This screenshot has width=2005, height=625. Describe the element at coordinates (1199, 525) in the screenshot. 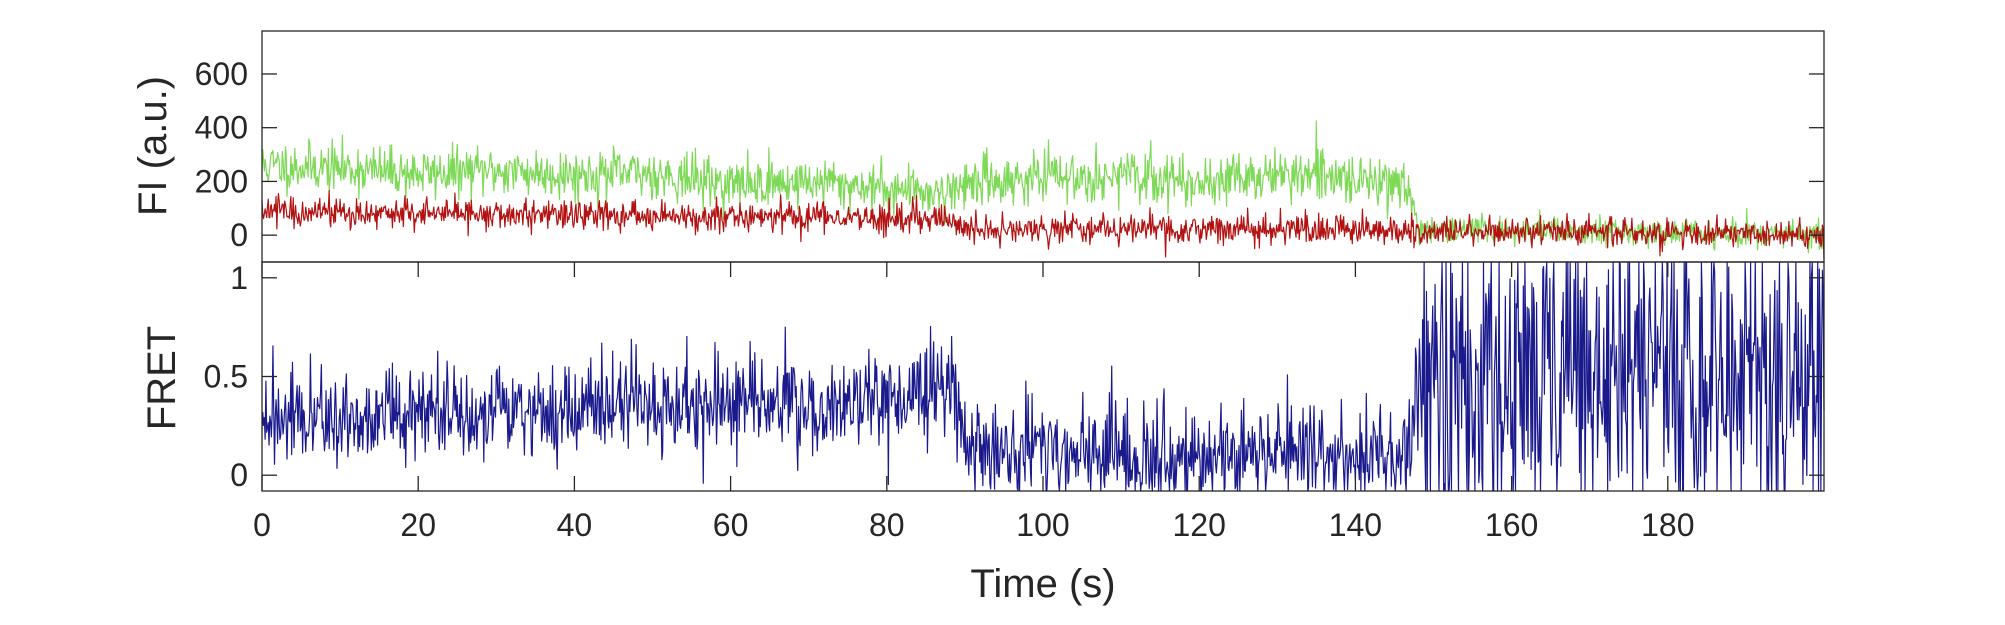

I see `time-x-tick-label: 120` at that location.